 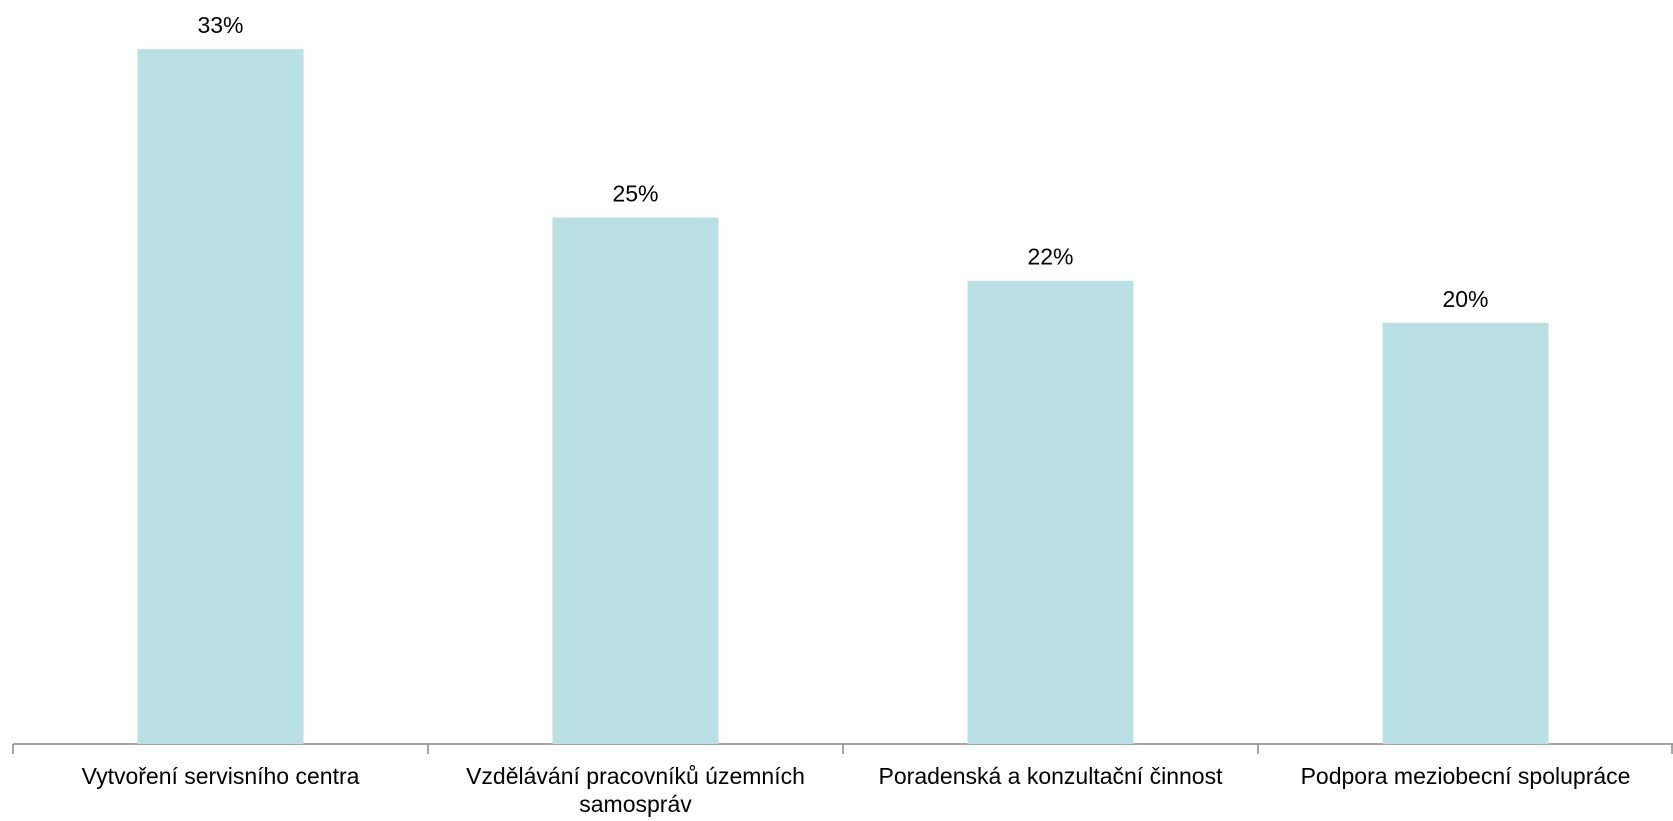 I want to click on data-label: 20%, so click(x=1465, y=299).